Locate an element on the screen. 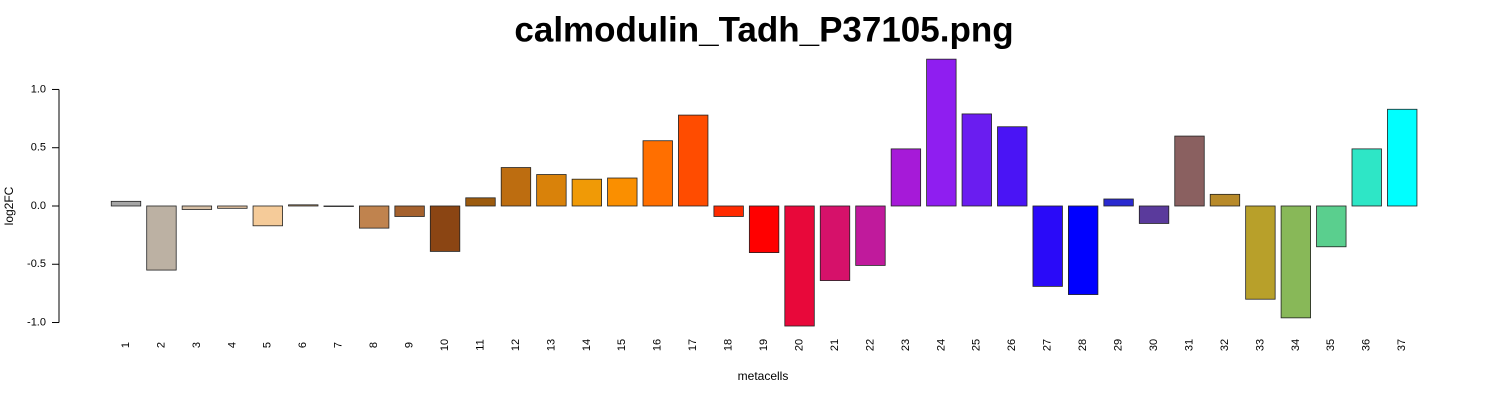  x-tick-label: 28 is located at coordinates (1083, 345).